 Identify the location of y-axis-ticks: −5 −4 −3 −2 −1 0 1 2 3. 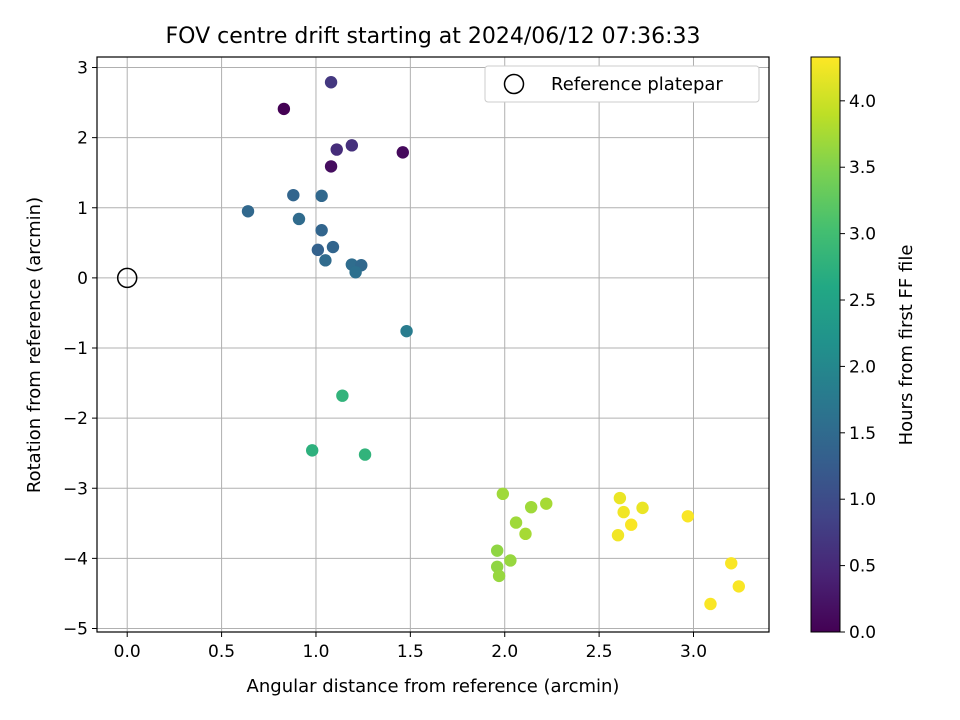
(80, 349).